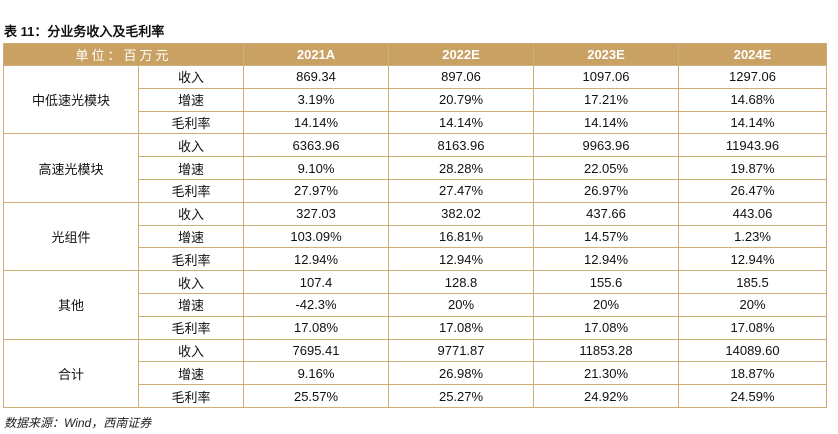 The height and width of the screenshot is (434, 838). What do you see at coordinates (461, 396) in the screenshot?
I see `value-cell: 25.27%` at bounding box center [461, 396].